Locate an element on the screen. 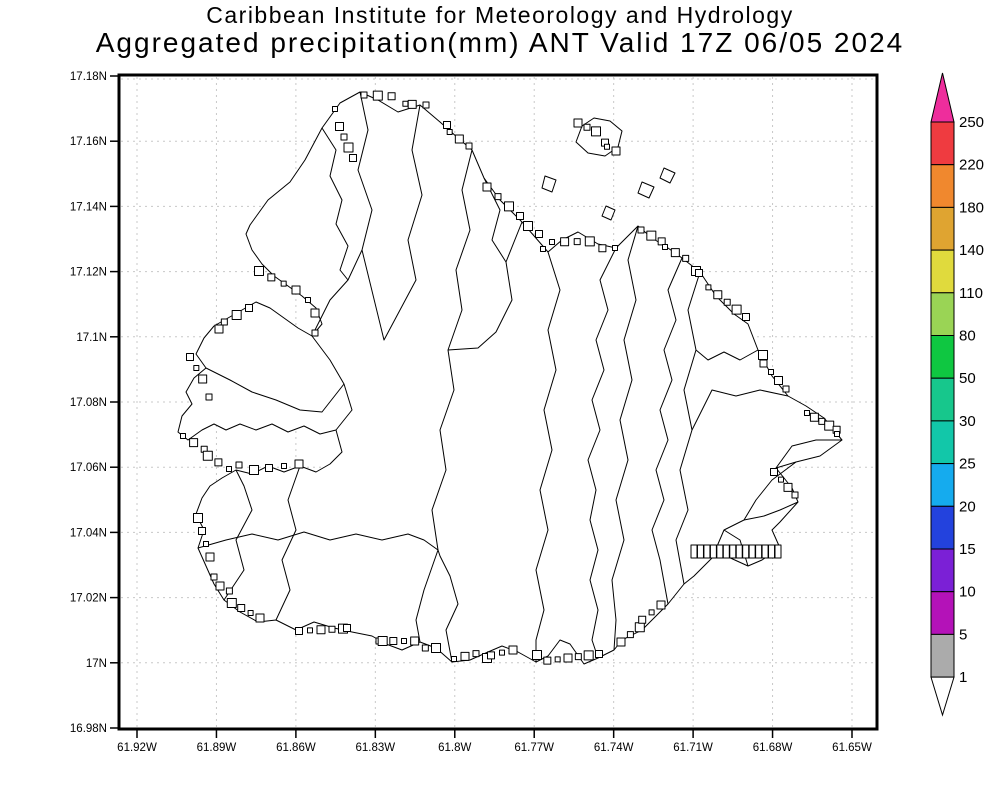  colorbar-under-arrow is located at coordinates (942, 696).